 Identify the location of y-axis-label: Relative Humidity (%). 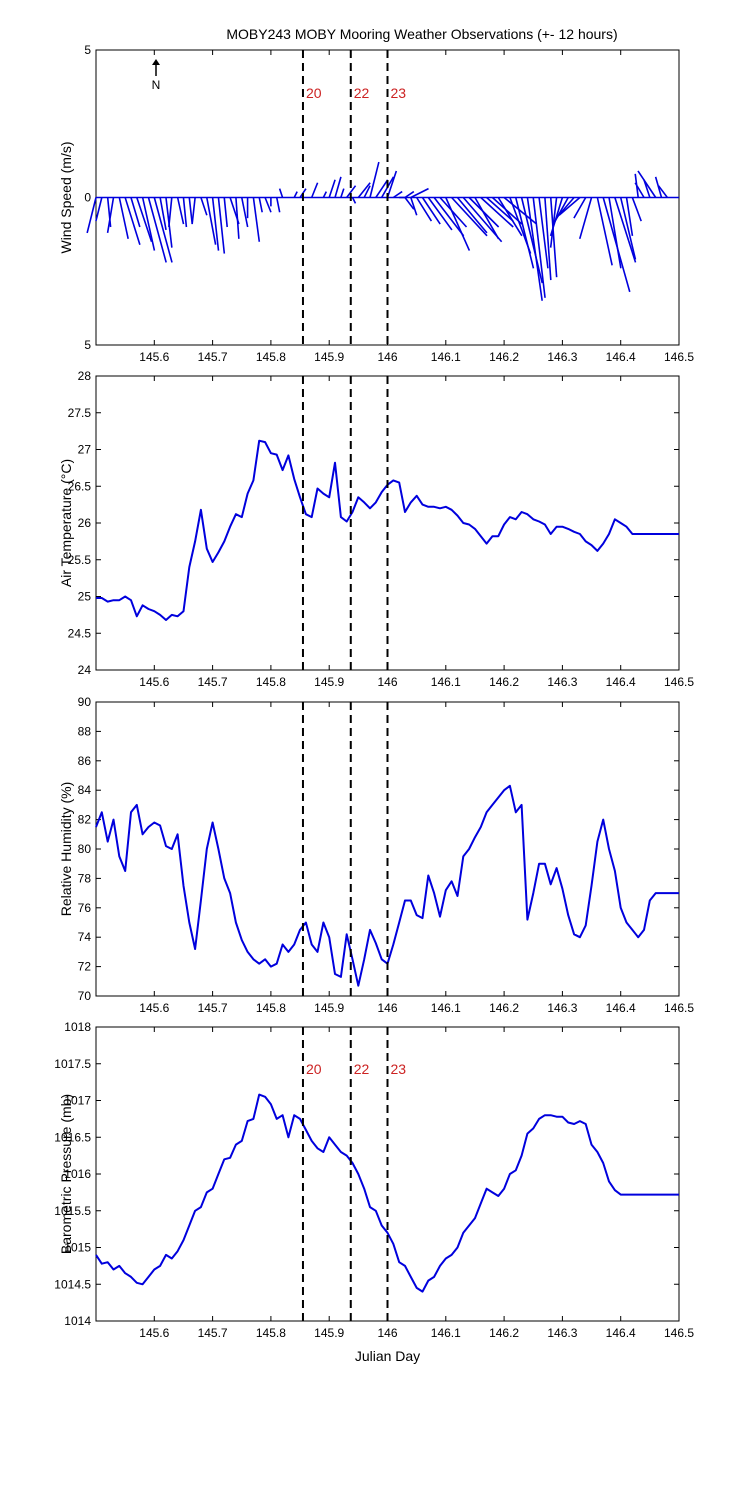
(66, 849).